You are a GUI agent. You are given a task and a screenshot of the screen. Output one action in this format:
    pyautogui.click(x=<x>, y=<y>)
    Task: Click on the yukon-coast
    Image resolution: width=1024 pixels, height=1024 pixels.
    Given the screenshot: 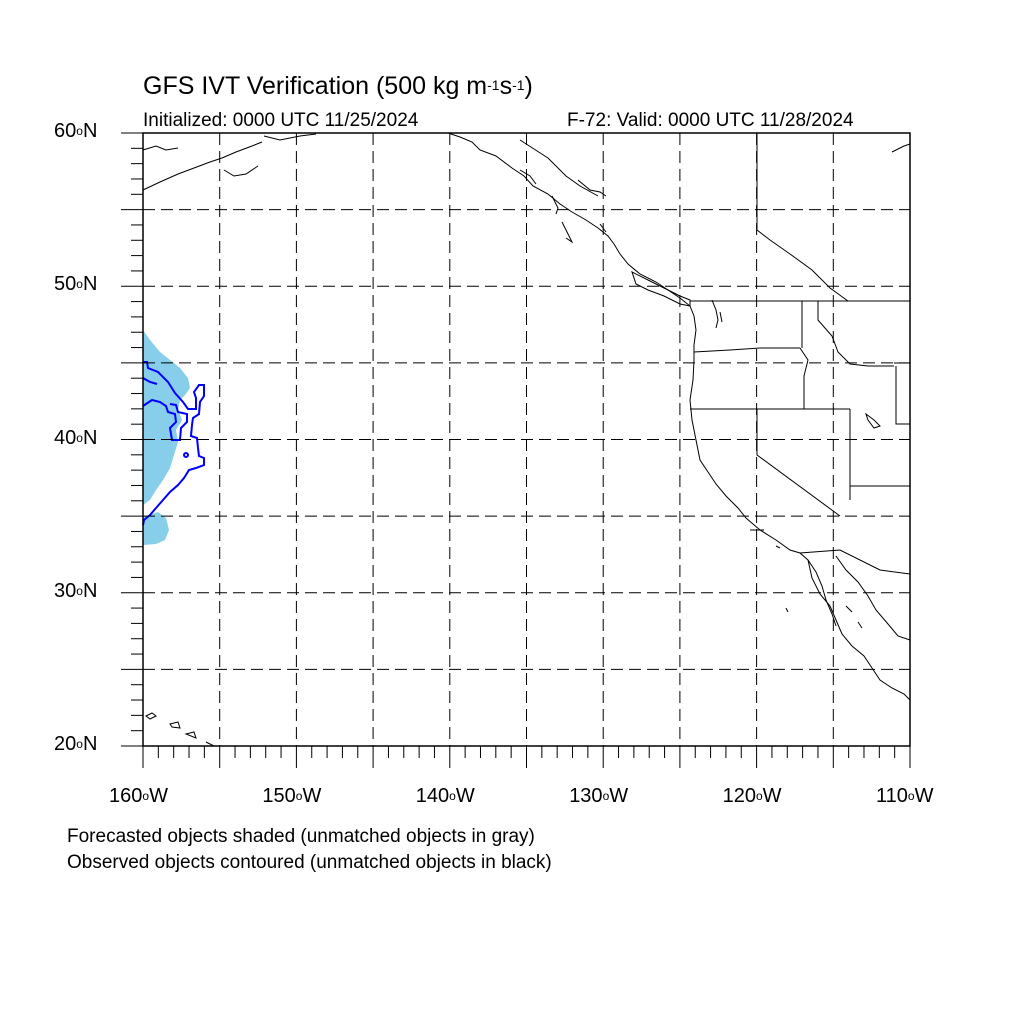 What is the action you would take?
    pyautogui.click(x=901, y=148)
    